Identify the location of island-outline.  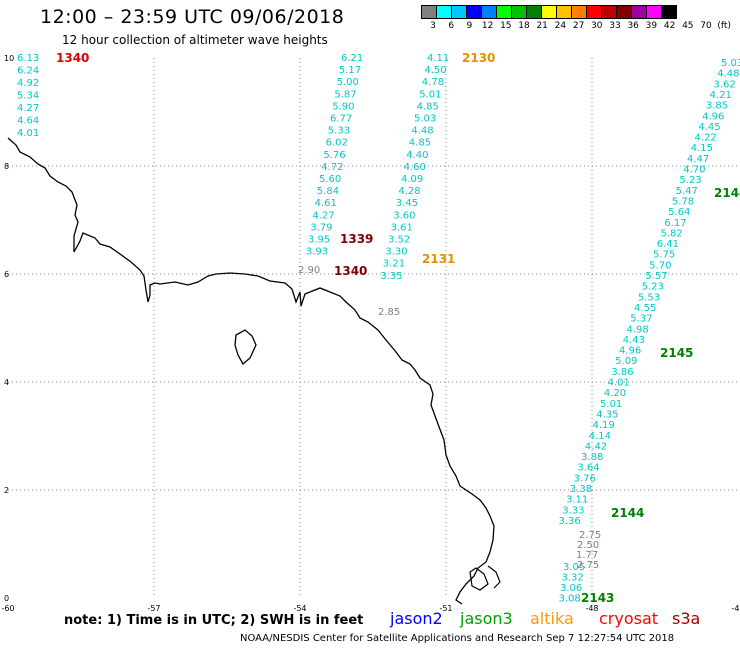
(245, 347).